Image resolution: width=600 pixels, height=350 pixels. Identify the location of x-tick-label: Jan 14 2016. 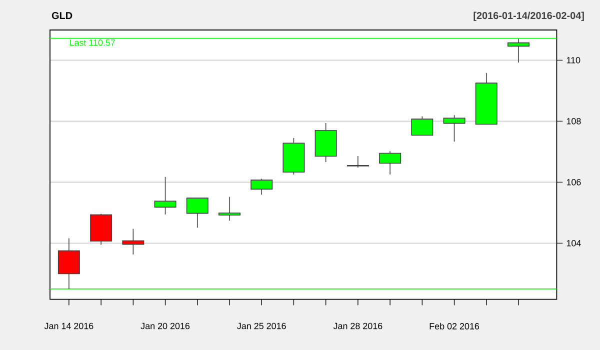
(69, 326).